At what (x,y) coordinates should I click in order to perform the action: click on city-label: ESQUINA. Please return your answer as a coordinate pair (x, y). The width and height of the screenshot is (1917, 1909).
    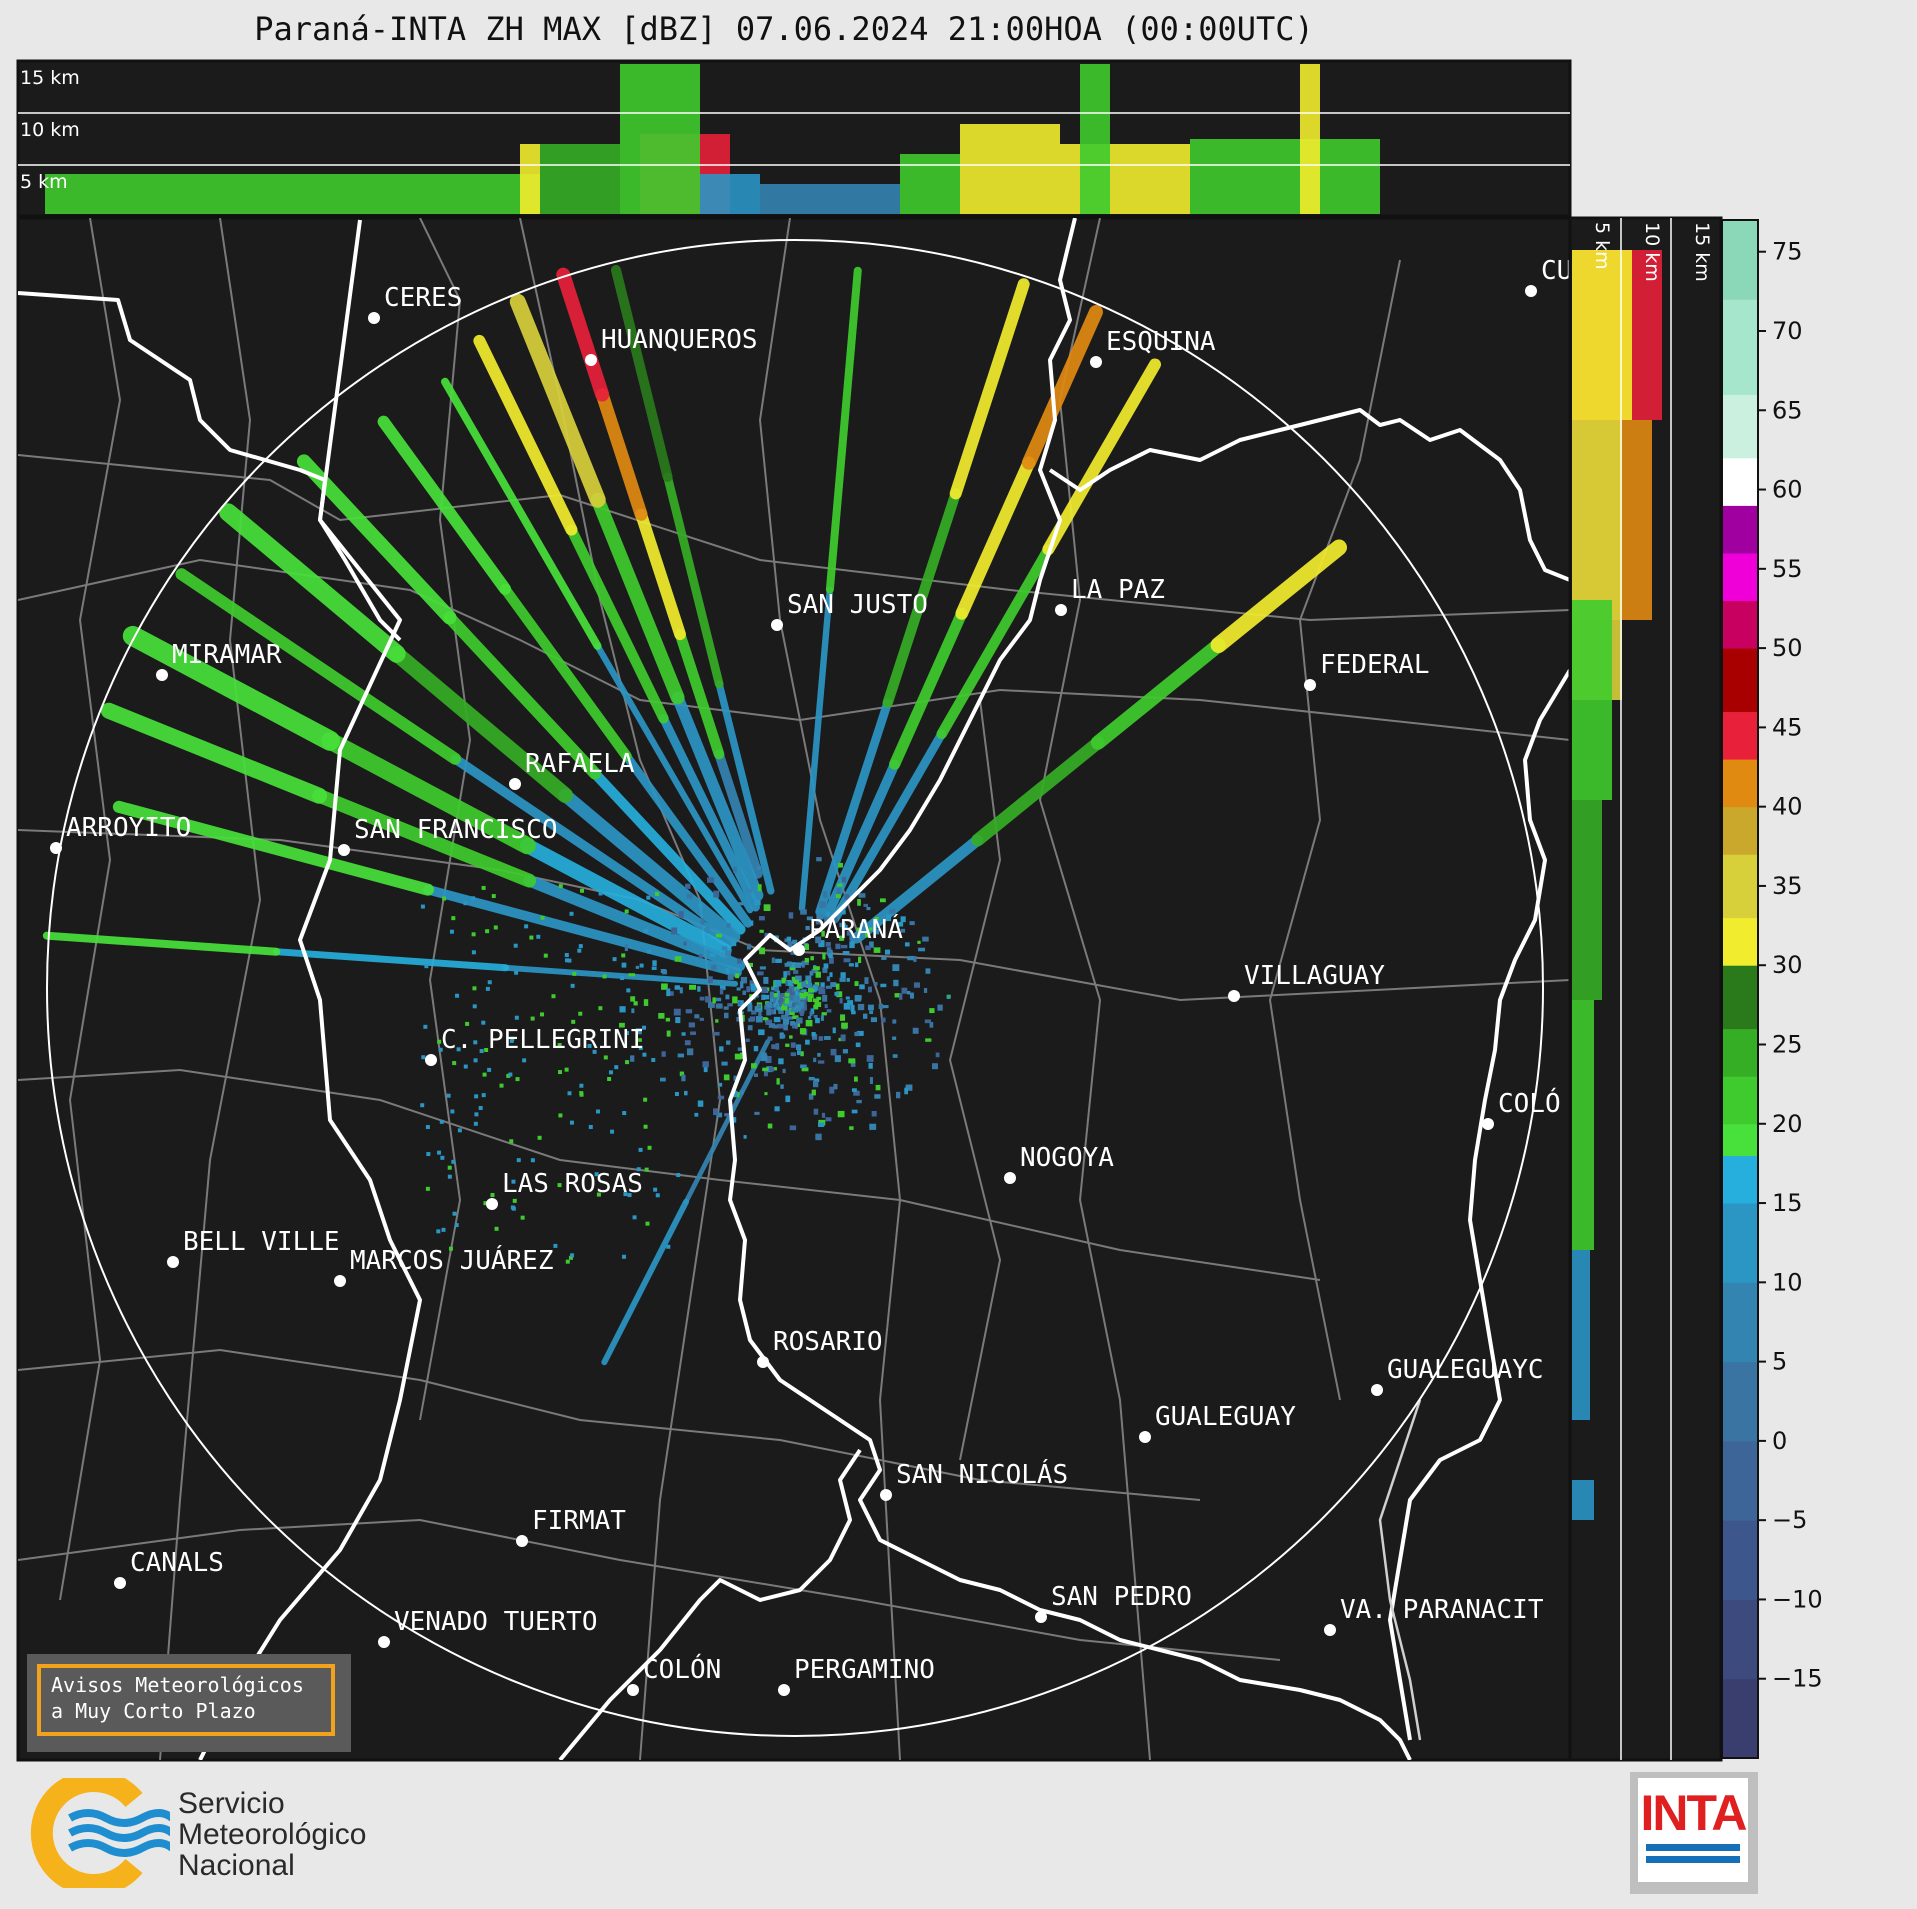
    Looking at the image, I should click on (1161, 342).